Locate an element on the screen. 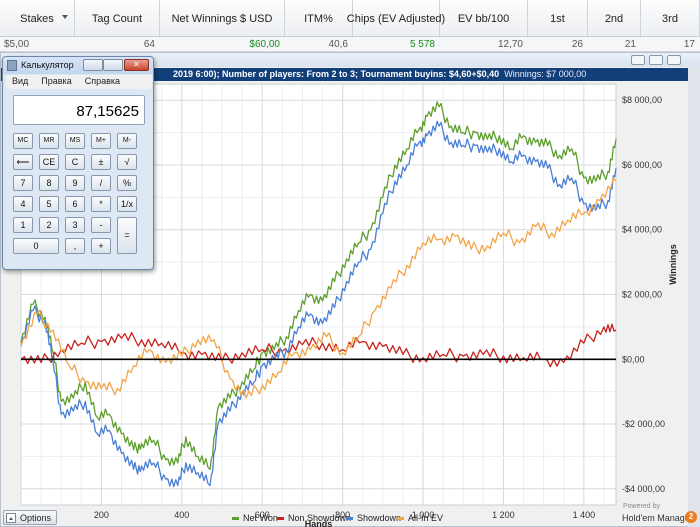 The image size is (700, 527). x-tick-label: 800 is located at coordinates (342, 515).